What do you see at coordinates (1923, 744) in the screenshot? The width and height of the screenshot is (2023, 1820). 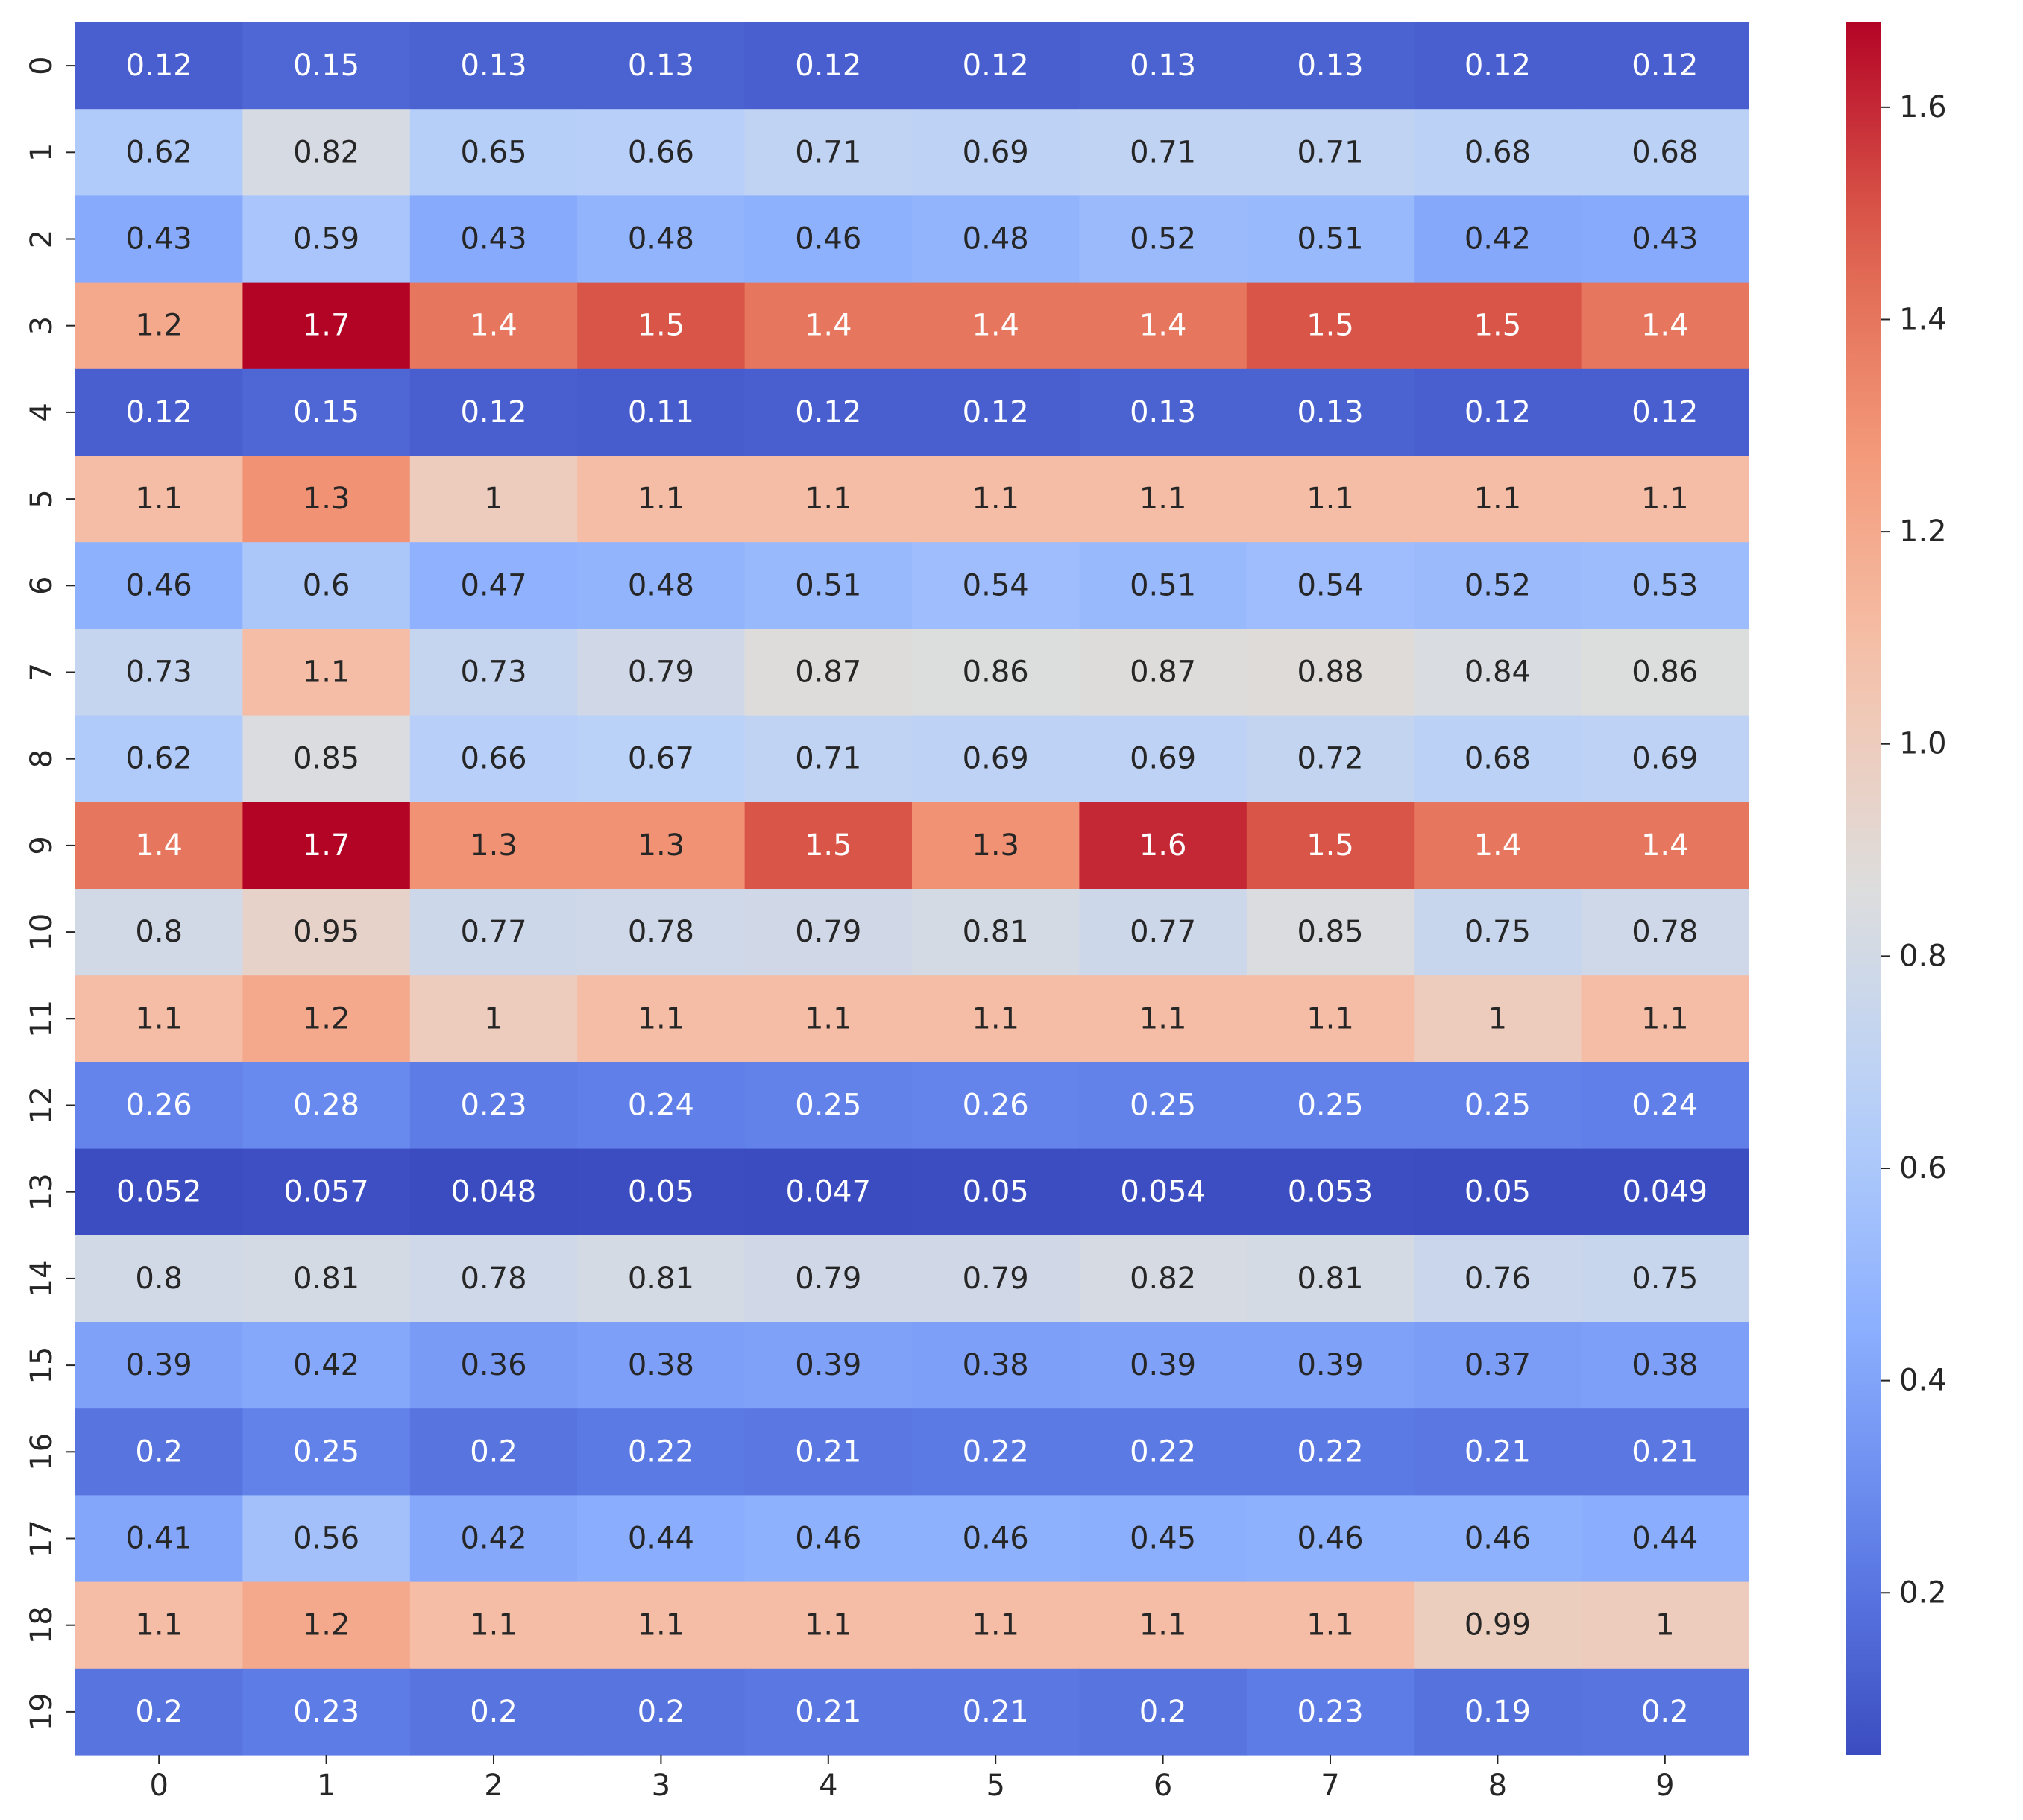 I see `colorbar-tick-label: 1.0` at bounding box center [1923, 744].